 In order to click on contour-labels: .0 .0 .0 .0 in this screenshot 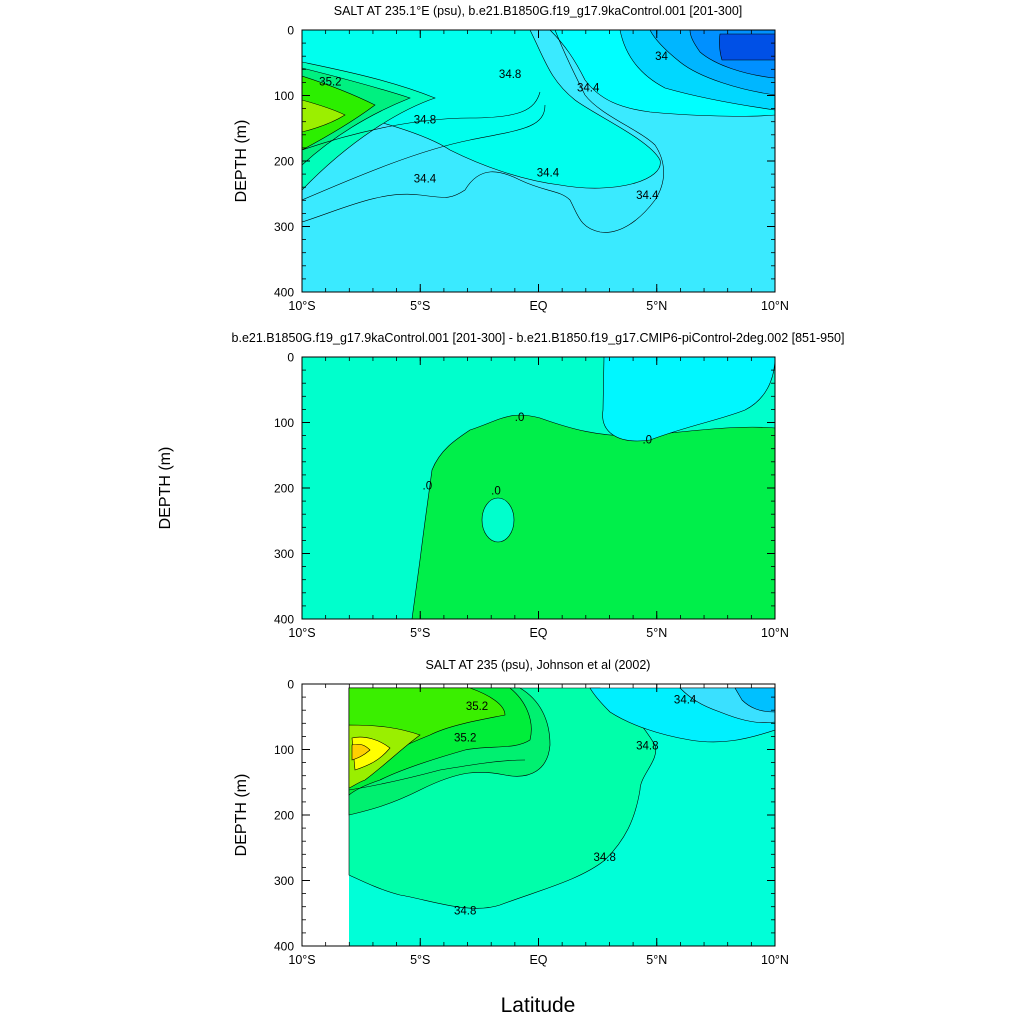, I will do `click(538, 454)`.